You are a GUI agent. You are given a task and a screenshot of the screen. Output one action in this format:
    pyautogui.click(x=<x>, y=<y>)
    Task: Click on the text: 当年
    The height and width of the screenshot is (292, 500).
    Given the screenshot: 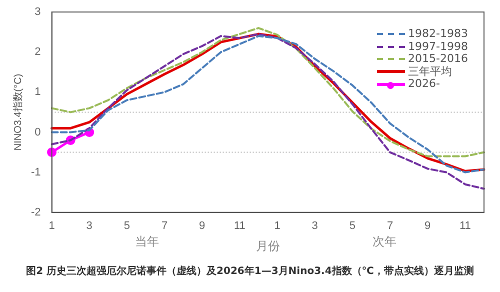 What is the action you would take?
    pyautogui.click(x=146, y=241)
    